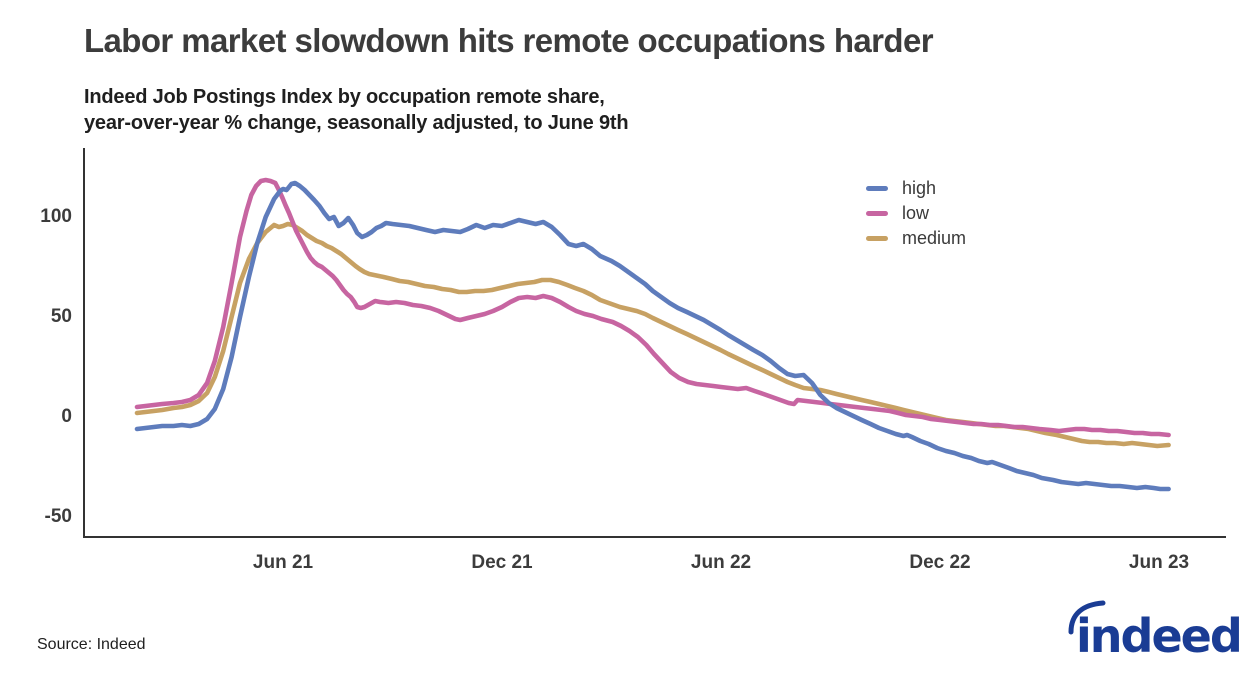 This screenshot has width=1260, height=680. I want to click on legend-item-low: low, so click(916, 213).